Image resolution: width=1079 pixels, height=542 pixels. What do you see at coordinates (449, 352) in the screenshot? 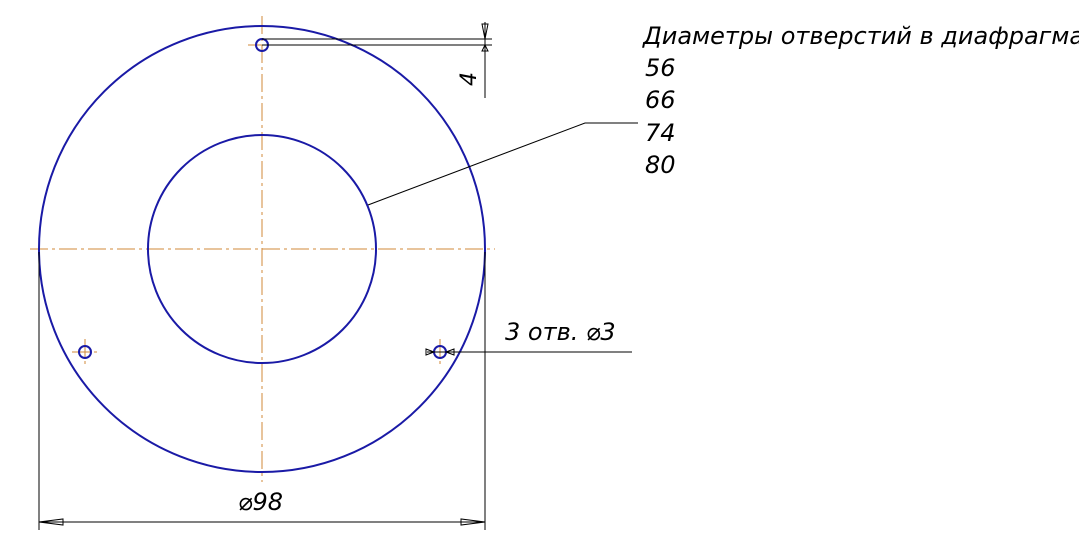
I see `arrow-hole-right` at bounding box center [449, 352].